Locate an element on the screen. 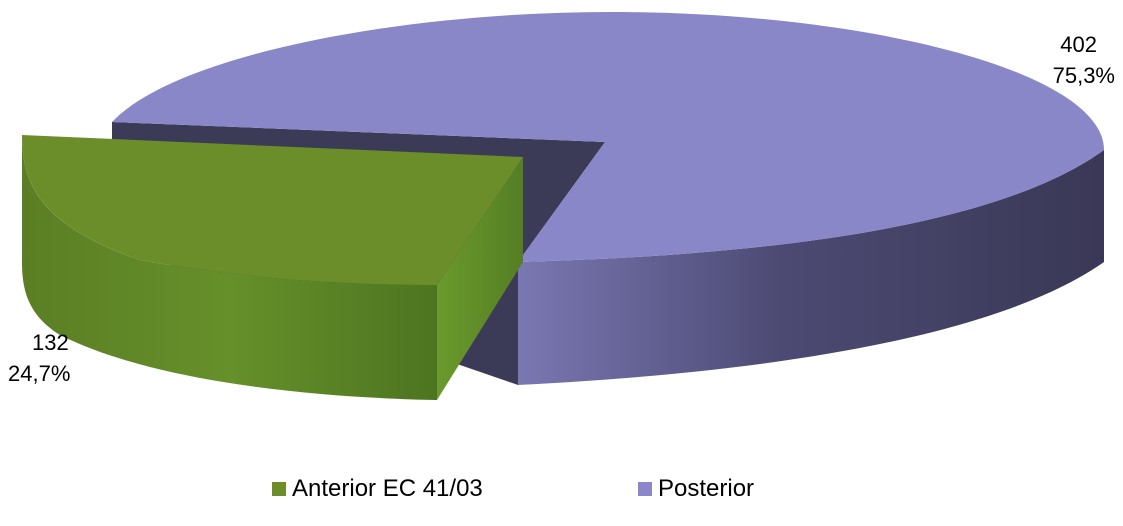 The image size is (1123, 526). legend-item-posterior: Posterior is located at coordinates (696, 489).